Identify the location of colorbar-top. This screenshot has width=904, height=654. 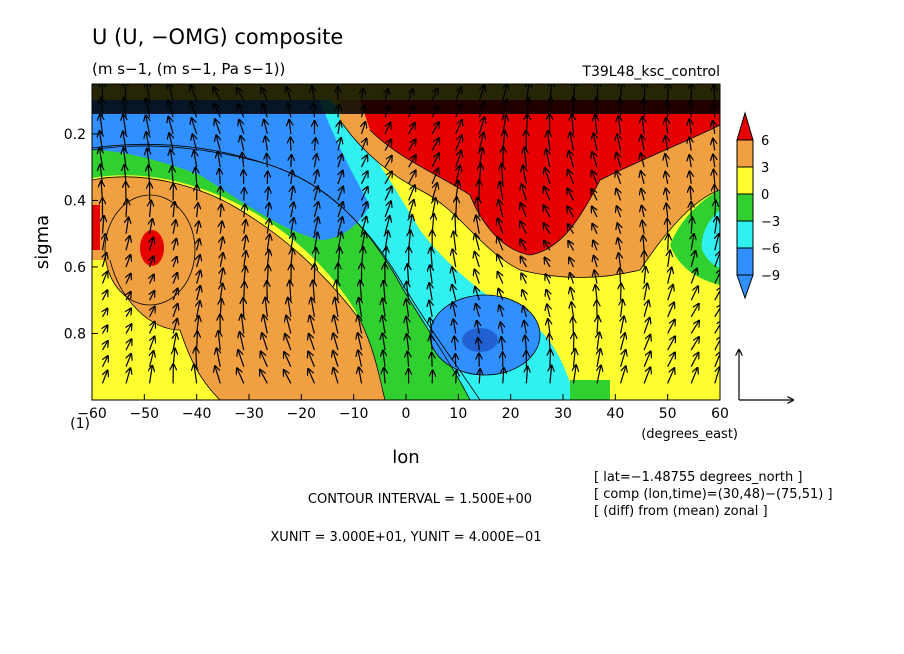
(745, 126).